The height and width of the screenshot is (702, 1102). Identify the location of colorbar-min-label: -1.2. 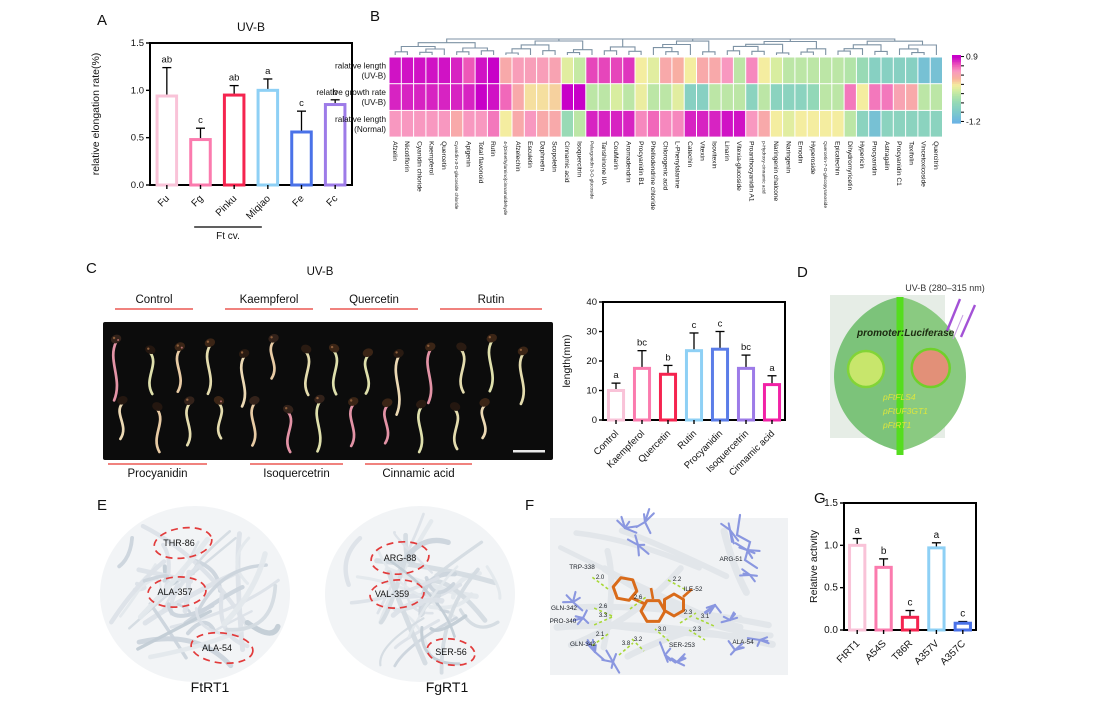
(973, 121).